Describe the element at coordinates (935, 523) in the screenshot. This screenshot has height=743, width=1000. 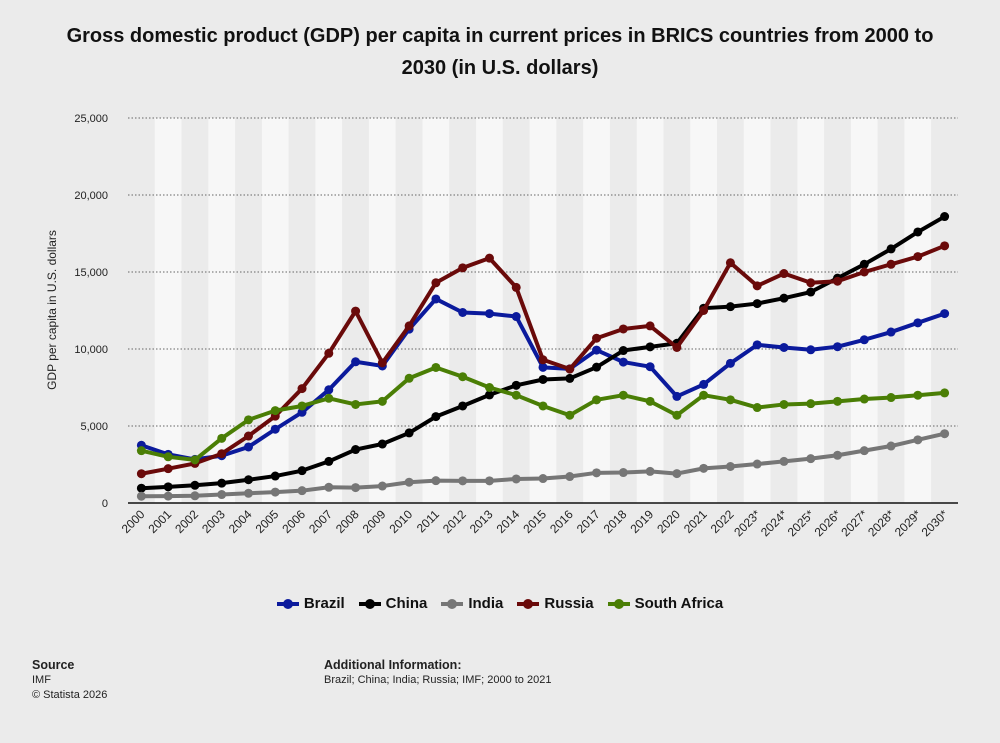
I see `x-tick-label: 2030*` at that location.